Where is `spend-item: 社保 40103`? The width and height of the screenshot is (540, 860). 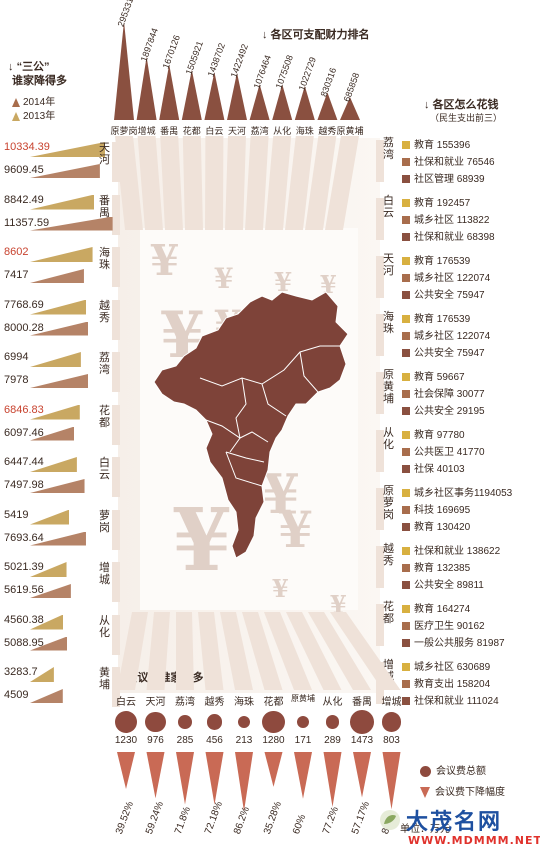 spend-item: 社保 40103 is located at coordinates (433, 467).